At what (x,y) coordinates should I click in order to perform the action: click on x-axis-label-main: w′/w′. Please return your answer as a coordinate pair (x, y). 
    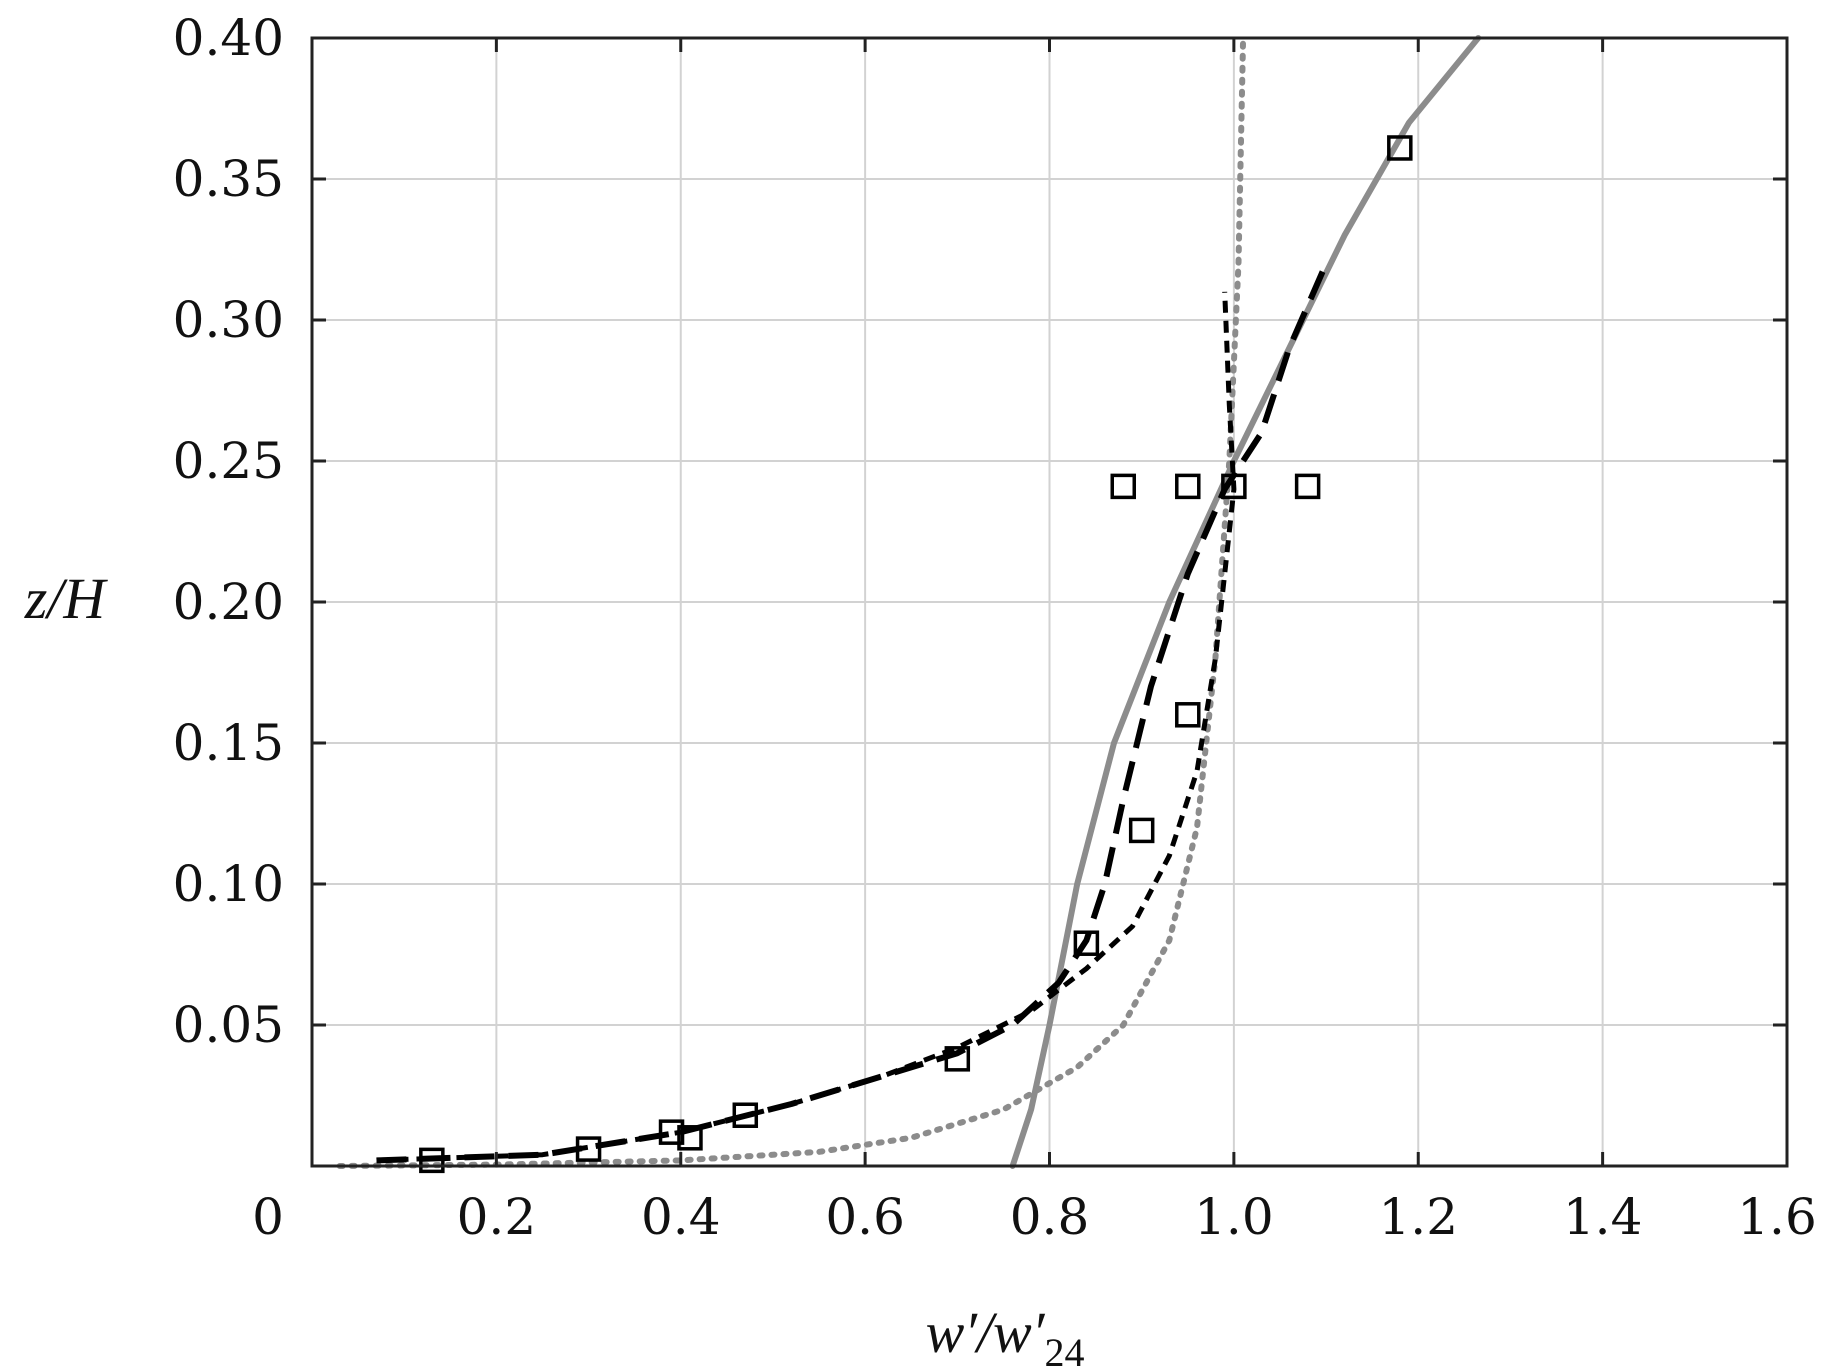
    Looking at the image, I should click on (986, 1332).